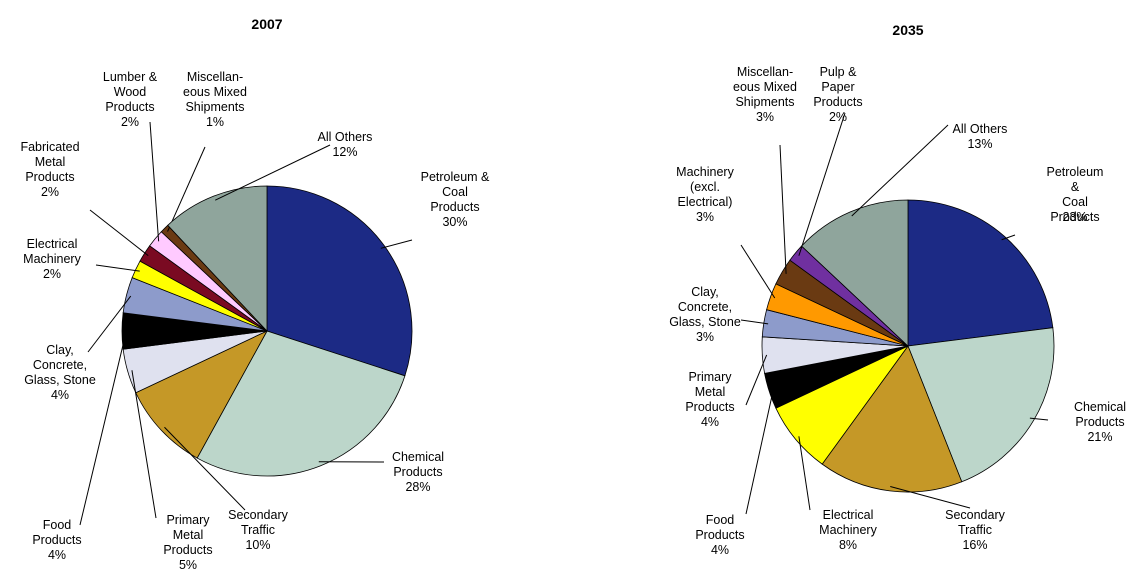 This screenshot has height=573, width=1134. I want to click on pie-slice, so click(980, 273).